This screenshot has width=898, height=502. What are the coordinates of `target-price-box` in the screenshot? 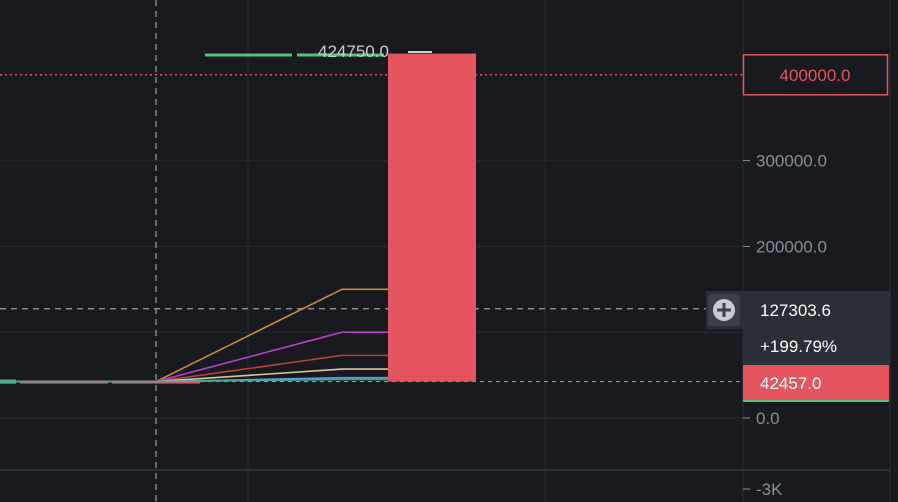 It's located at (815, 75).